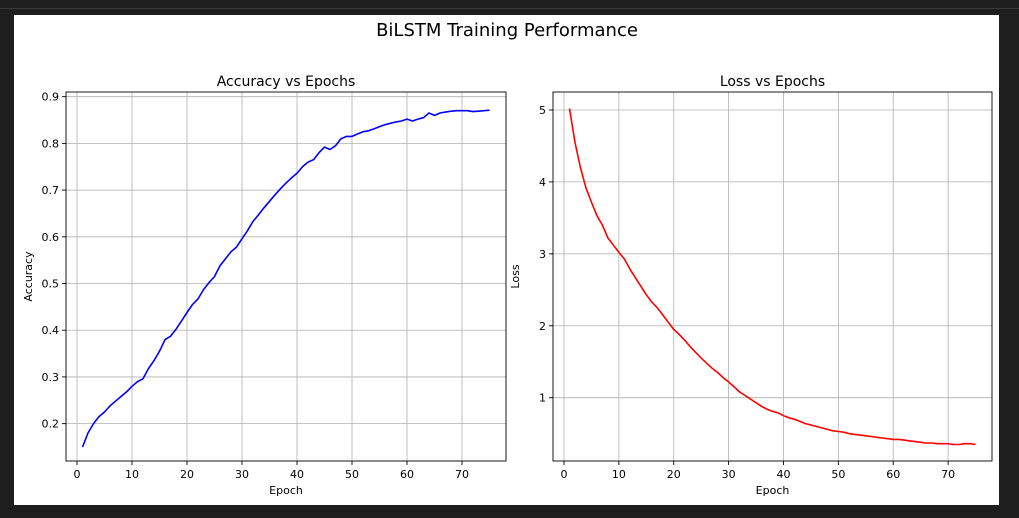 Image resolution: width=1019 pixels, height=518 pixels. Describe the element at coordinates (51, 284) in the screenshot. I see `accuracy-y-tick-label: 0.5` at that location.